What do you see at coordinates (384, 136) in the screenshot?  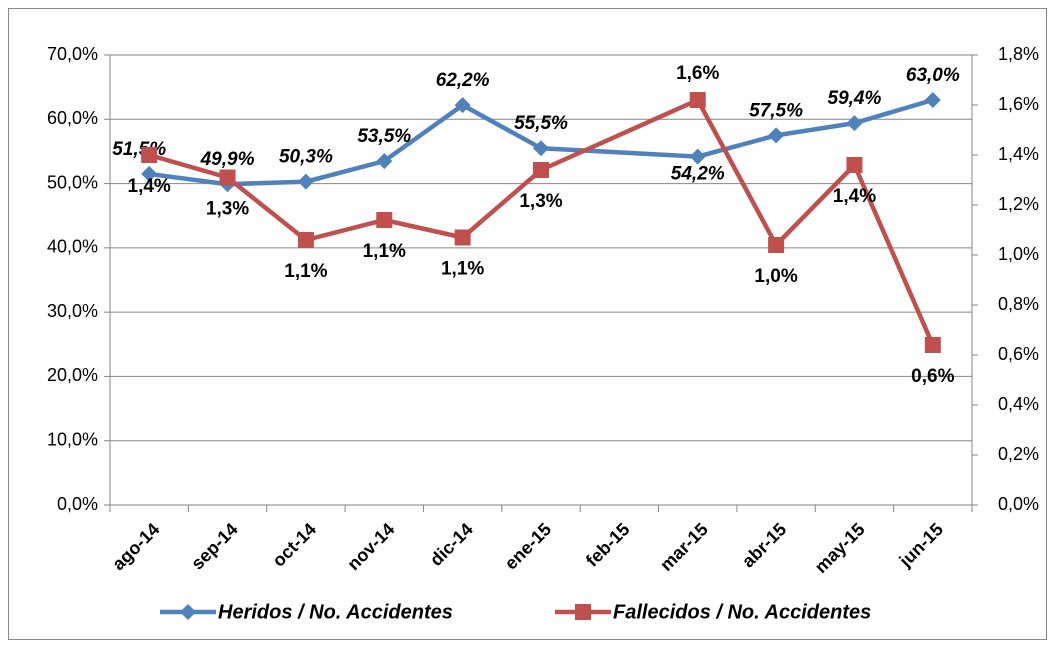 I see `data-label: 53,5%` at bounding box center [384, 136].